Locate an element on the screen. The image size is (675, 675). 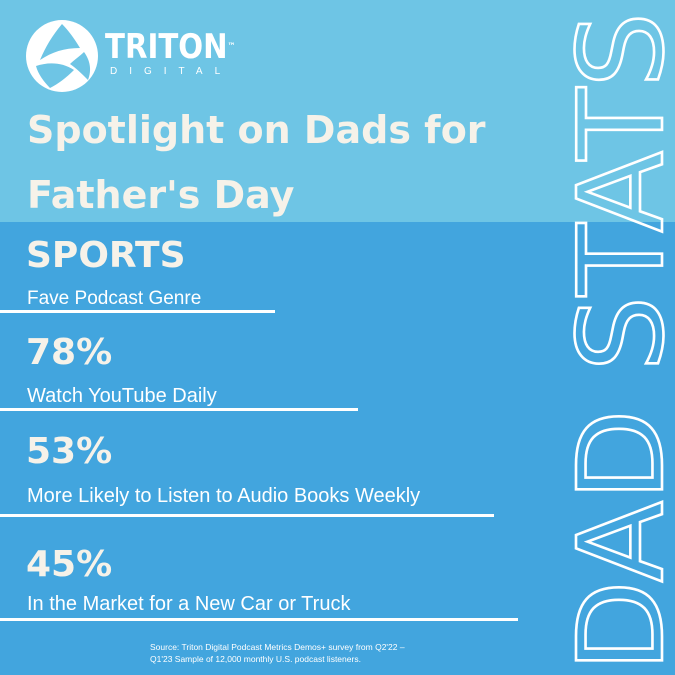
triton-logo-icon is located at coordinates (62, 56).